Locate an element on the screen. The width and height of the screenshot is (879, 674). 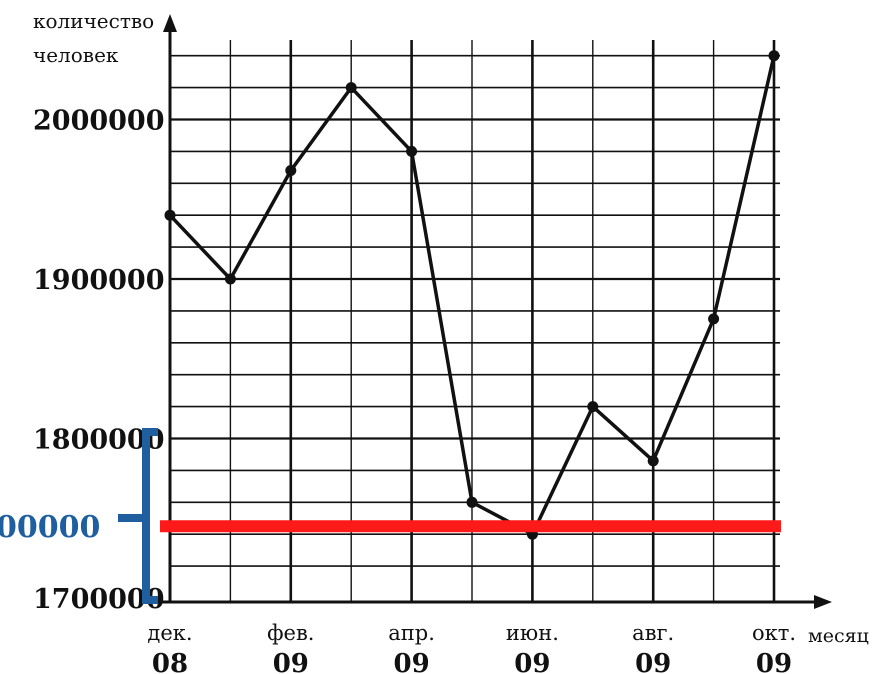
y-tick-label: 2000000 is located at coordinates (99, 121).